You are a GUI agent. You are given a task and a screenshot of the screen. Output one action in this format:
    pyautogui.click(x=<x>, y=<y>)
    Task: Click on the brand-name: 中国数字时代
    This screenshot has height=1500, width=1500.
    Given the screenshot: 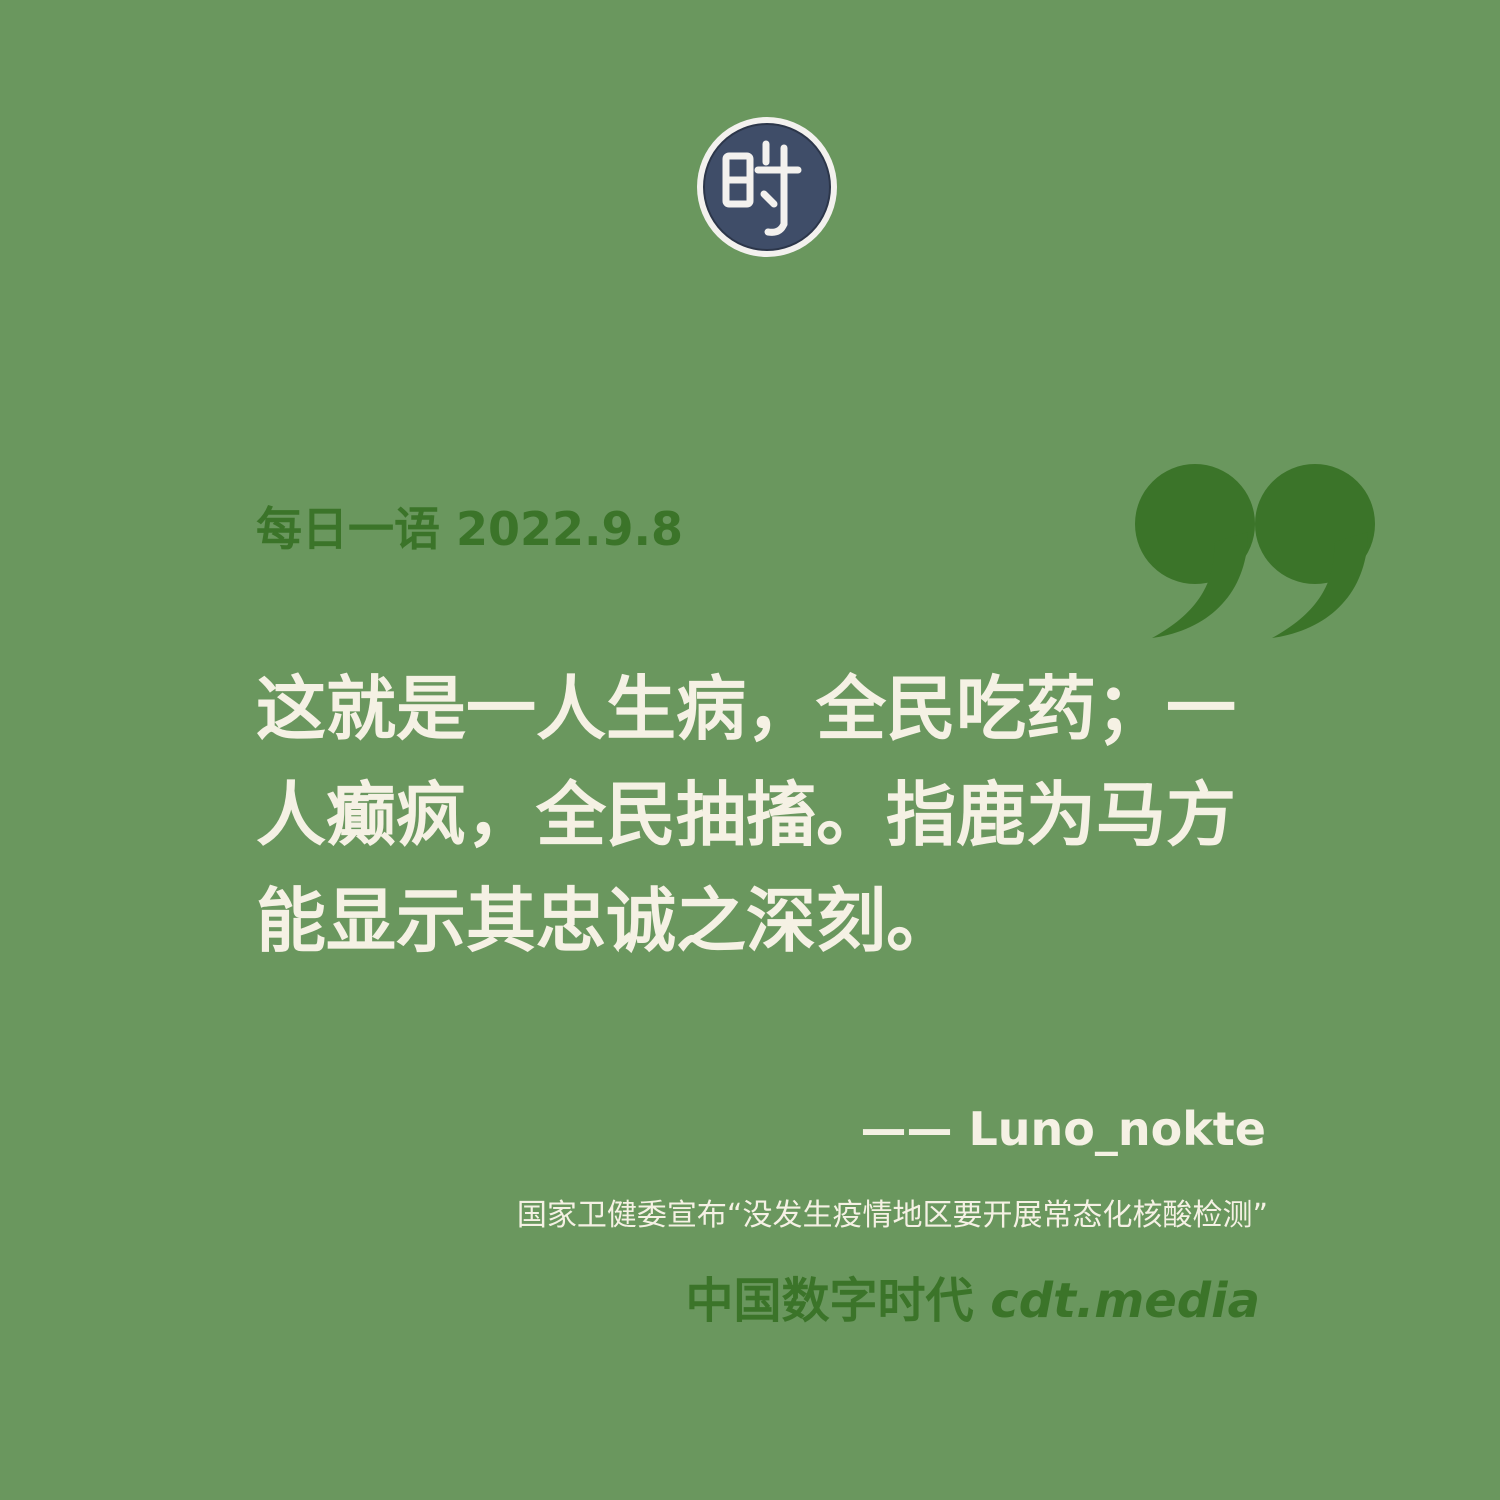 What is the action you would take?
    pyautogui.click(x=829, y=1301)
    